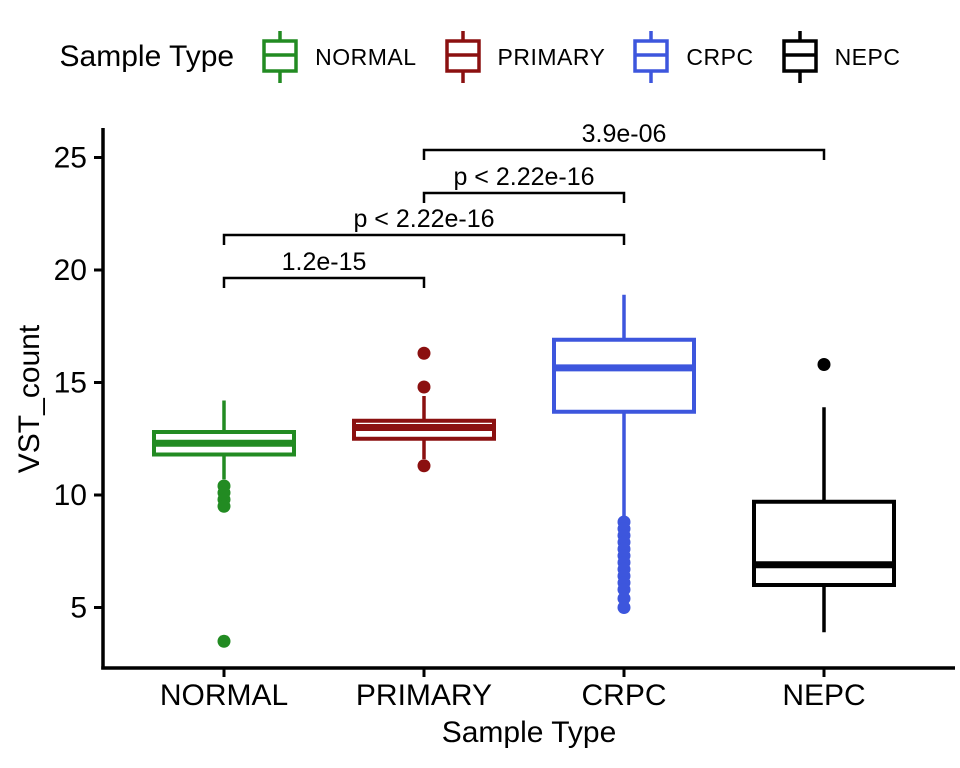 Image resolution: width=960 pixels, height=768 pixels. What do you see at coordinates (824, 364) in the screenshot?
I see `outlier-dot-nepc` at bounding box center [824, 364].